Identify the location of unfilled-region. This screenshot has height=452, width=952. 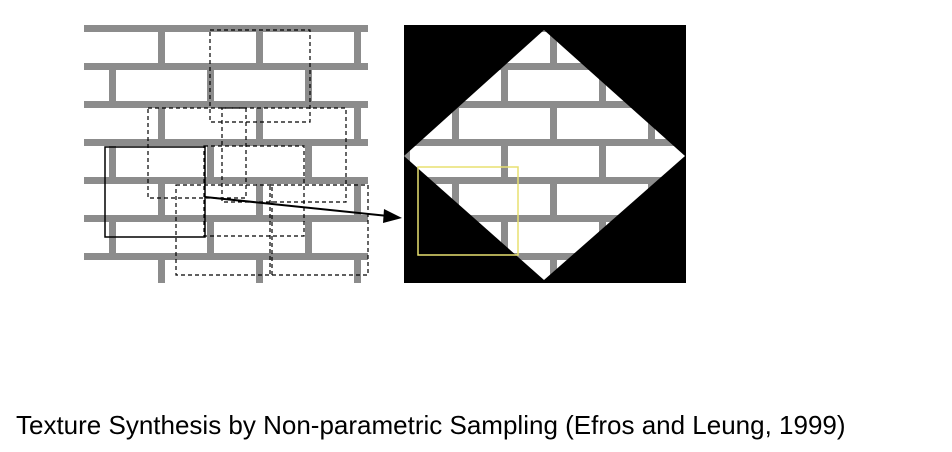
(468, 214).